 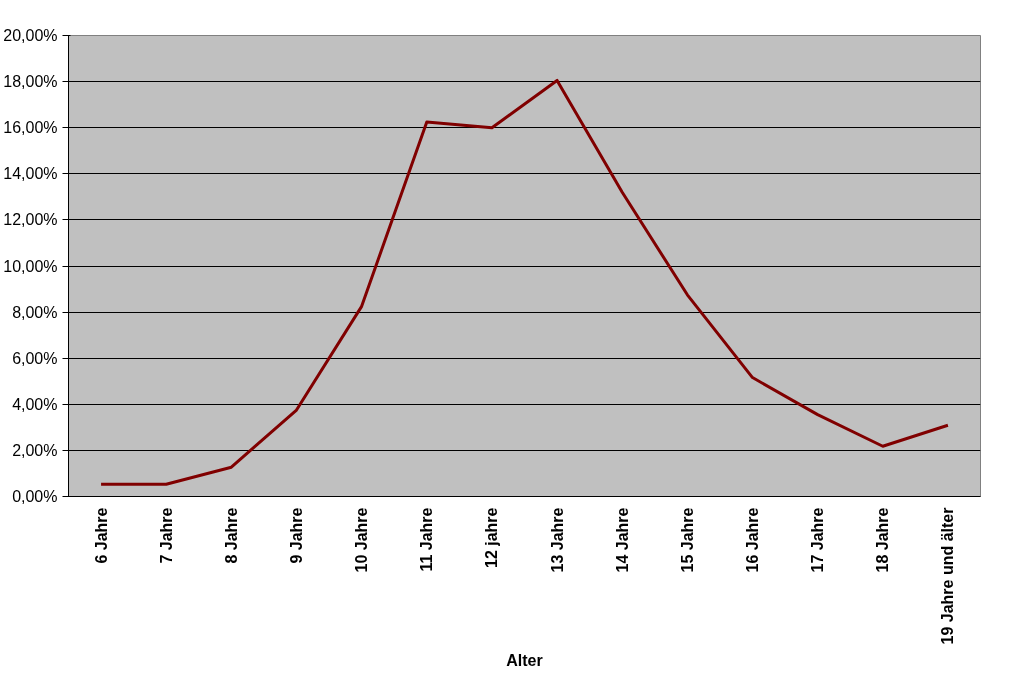 What do you see at coordinates (687, 540) in the screenshot?
I see `x-tick-label: 15 Jahre` at bounding box center [687, 540].